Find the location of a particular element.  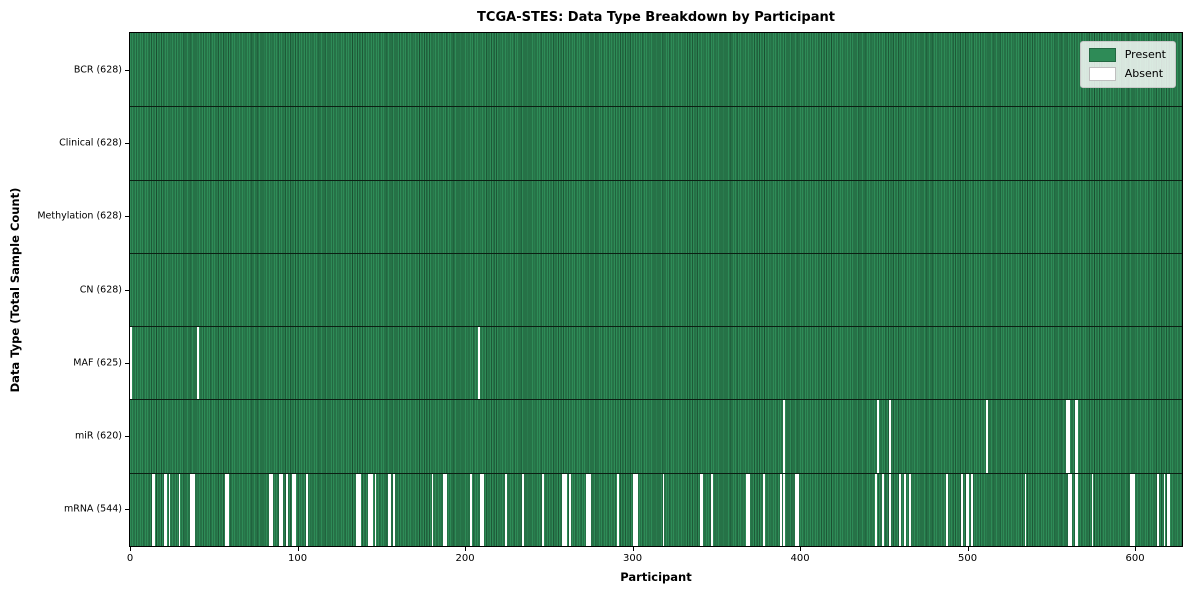

x-tick-label: 200 is located at coordinates (465, 558).